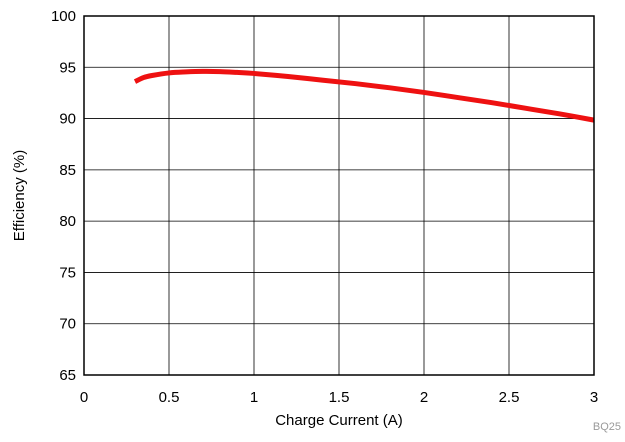 This screenshot has height=442, width=625. What do you see at coordinates (67, 119) in the screenshot?
I see `y-tick-label: 90` at bounding box center [67, 119].